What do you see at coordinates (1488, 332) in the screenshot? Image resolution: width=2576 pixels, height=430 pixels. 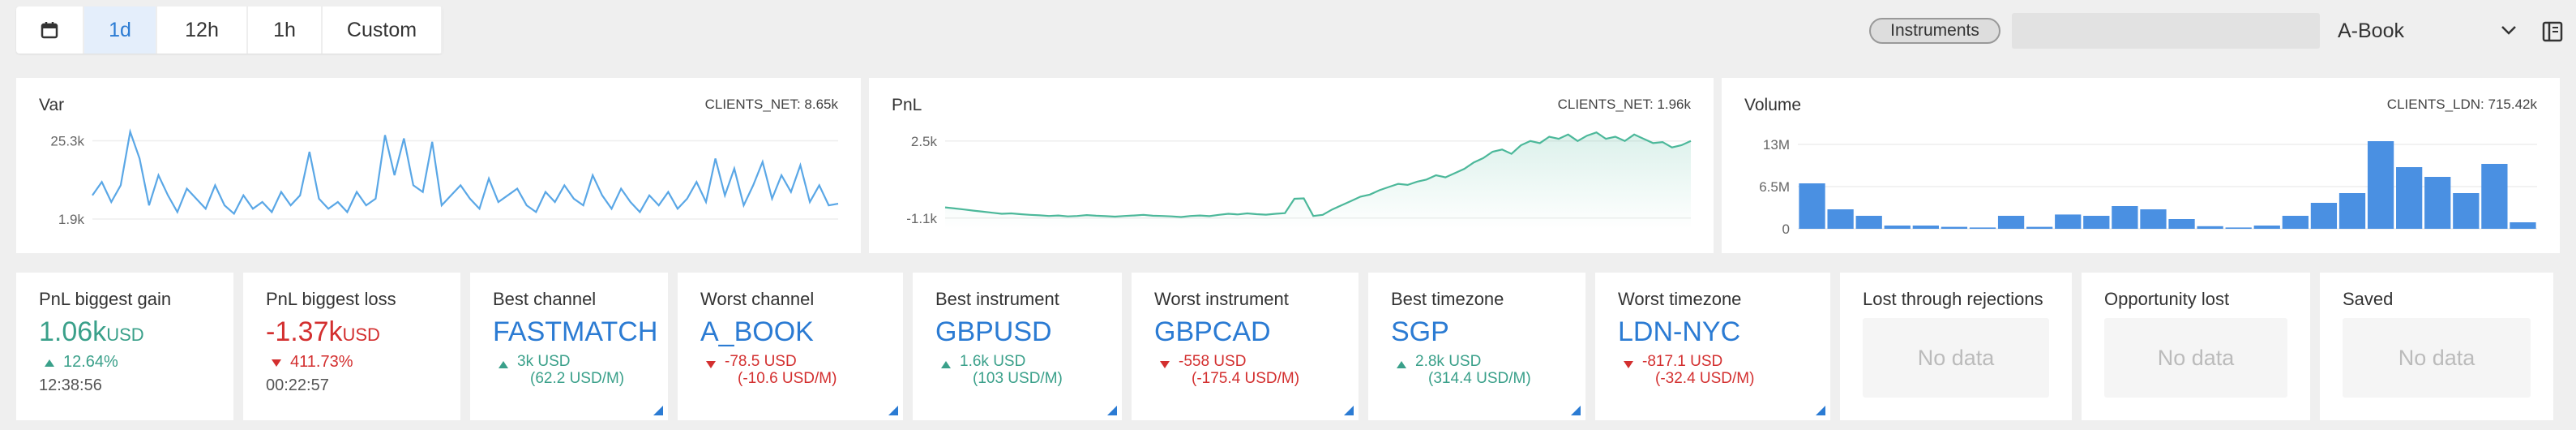 I see `card-value-row: SGP` at bounding box center [1488, 332].